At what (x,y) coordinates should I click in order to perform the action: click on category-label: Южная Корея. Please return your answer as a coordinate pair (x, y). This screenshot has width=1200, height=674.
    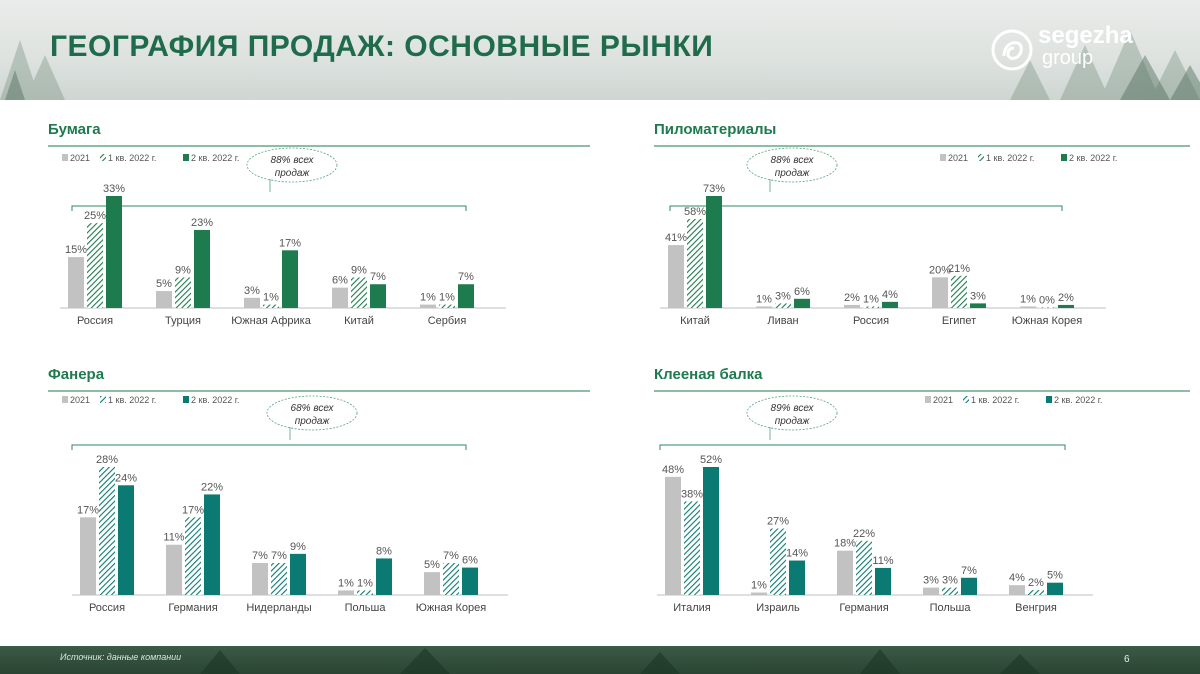
    Looking at the image, I should click on (1047, 321).